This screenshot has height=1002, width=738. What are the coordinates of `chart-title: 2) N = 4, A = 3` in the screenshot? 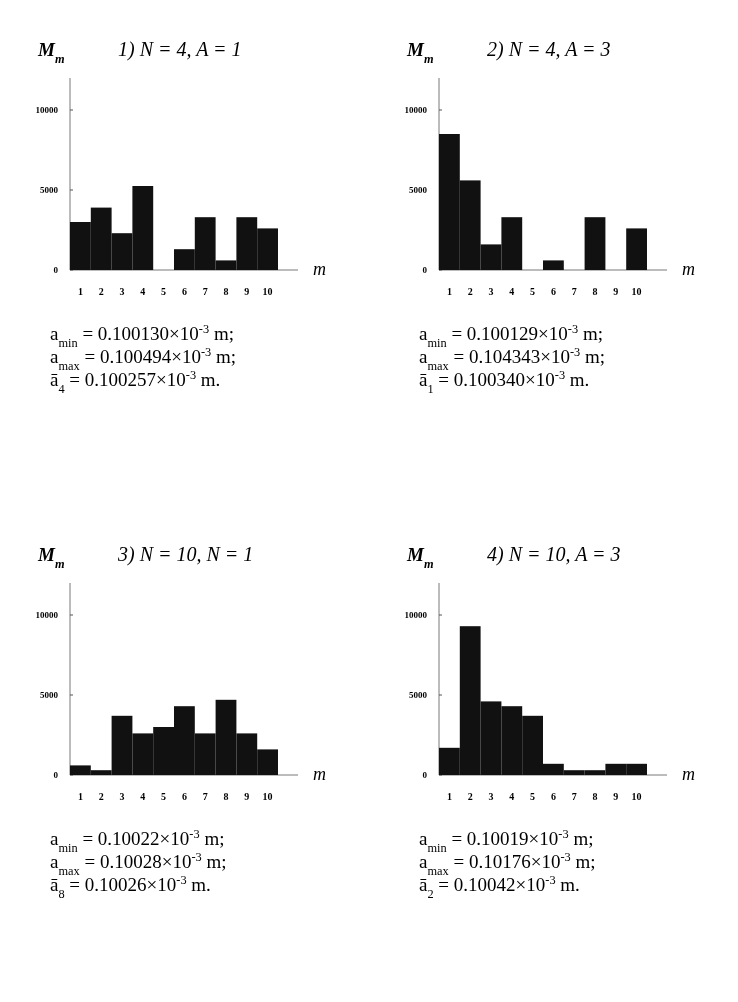 It's located at (549, 49).